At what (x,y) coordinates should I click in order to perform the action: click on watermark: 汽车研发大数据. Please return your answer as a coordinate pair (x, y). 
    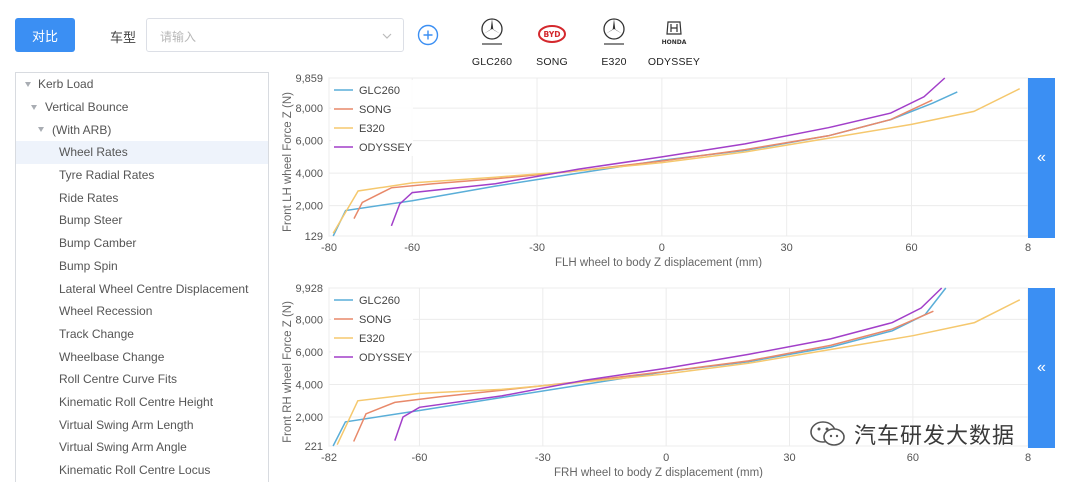
    Looking at the image, I should click on (911, 434).